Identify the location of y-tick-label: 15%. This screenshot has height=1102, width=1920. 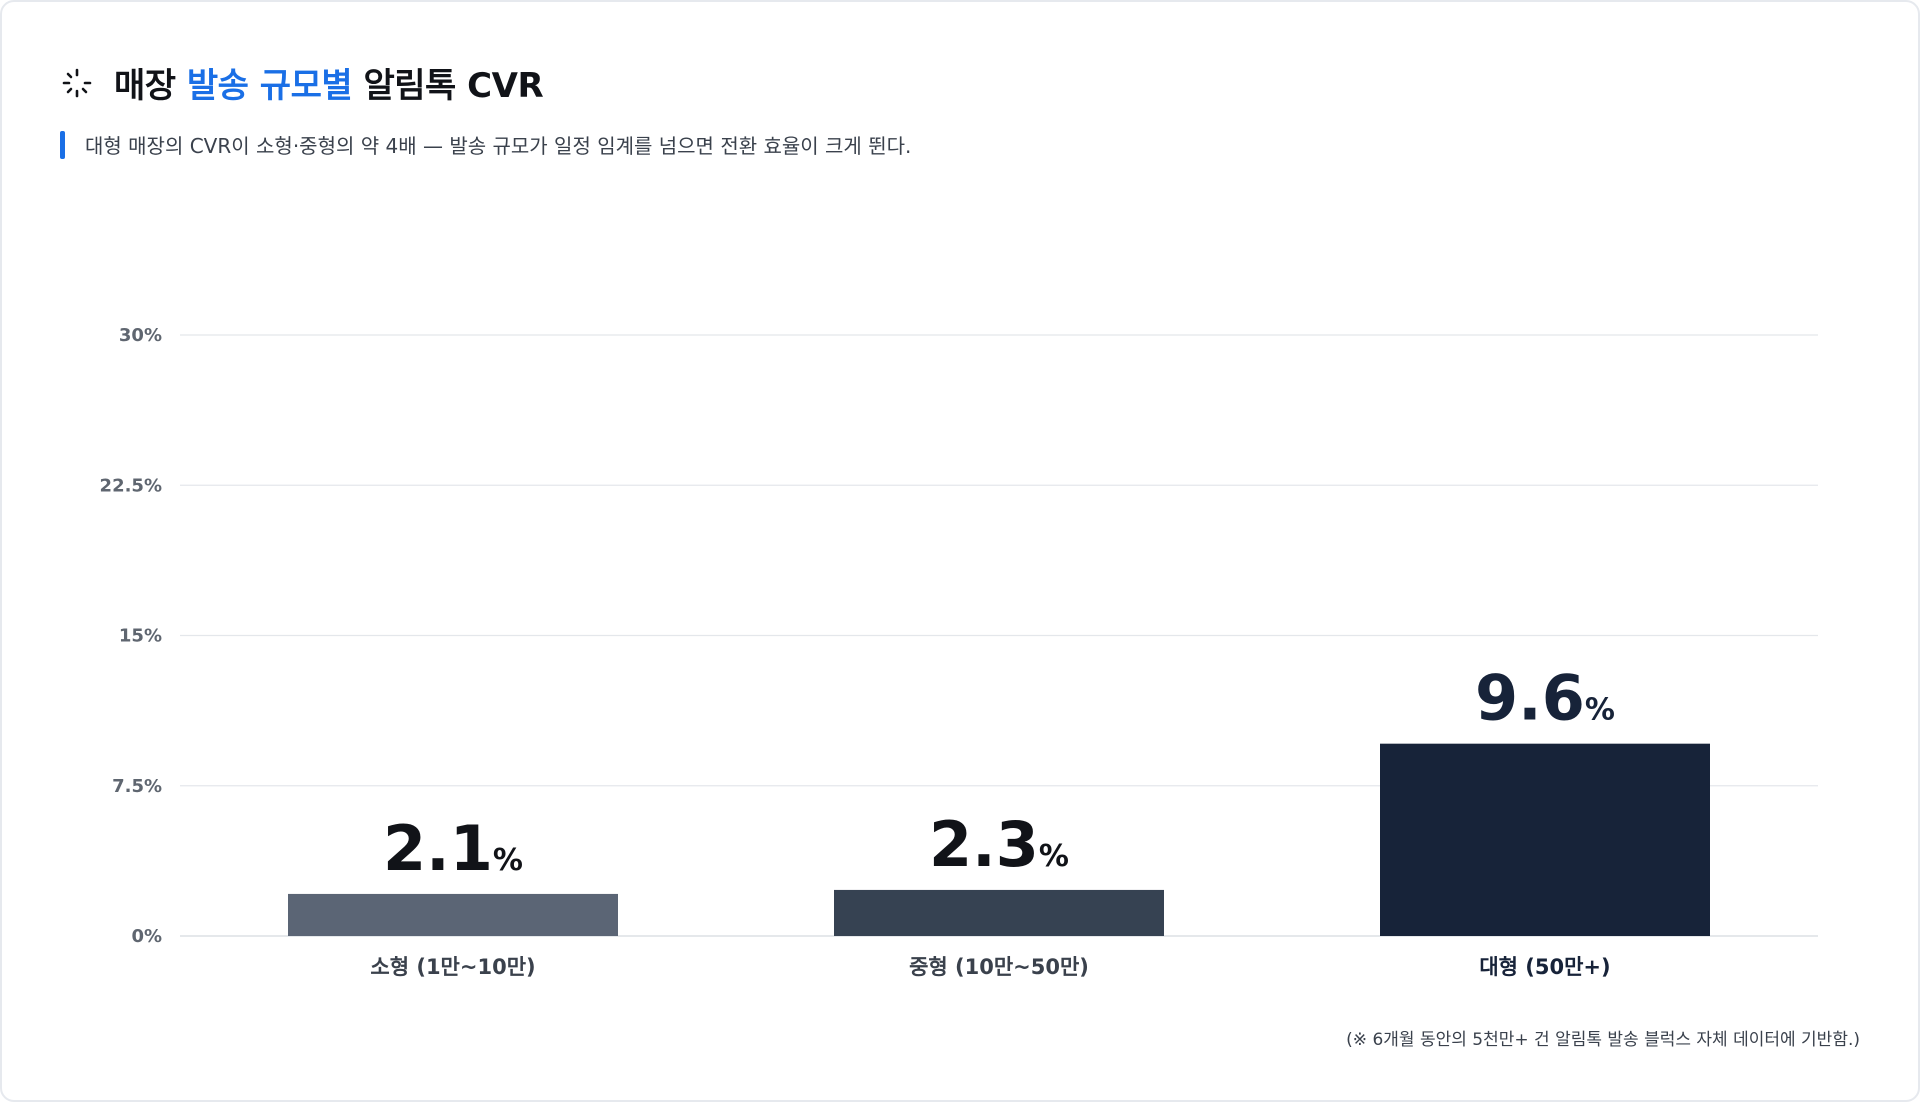
(140, 636).